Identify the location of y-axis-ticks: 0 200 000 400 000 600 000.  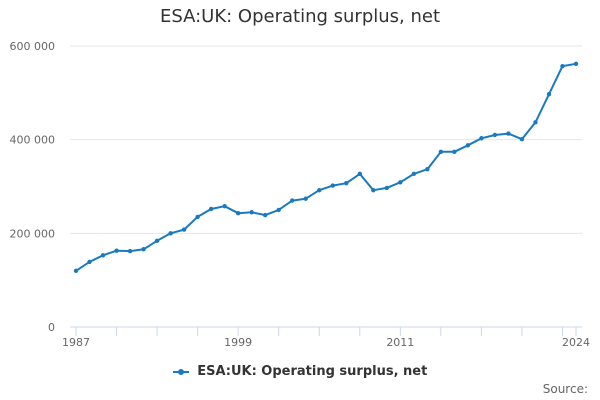
(33, 187).